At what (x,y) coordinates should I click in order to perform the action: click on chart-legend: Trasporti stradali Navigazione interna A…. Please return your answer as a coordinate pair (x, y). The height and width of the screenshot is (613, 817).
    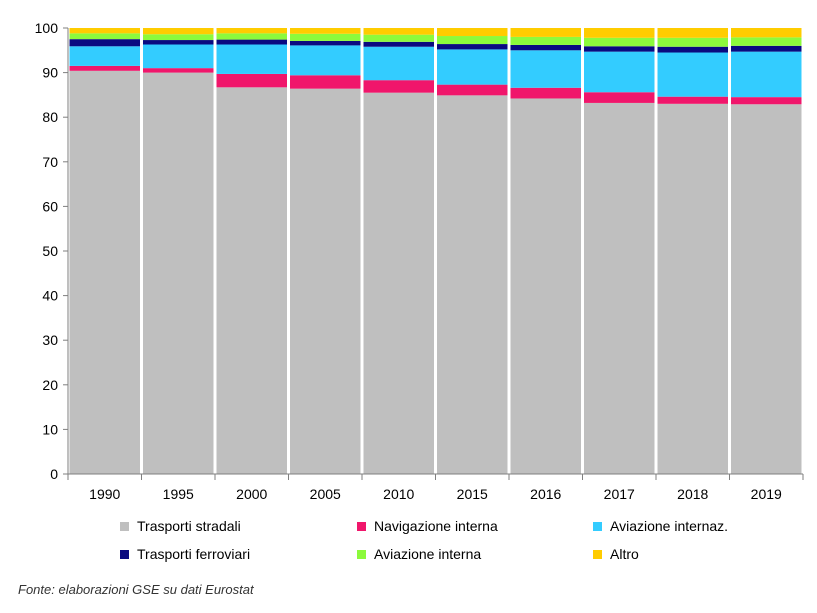
    Looking at the image, I should click on (408, 542).